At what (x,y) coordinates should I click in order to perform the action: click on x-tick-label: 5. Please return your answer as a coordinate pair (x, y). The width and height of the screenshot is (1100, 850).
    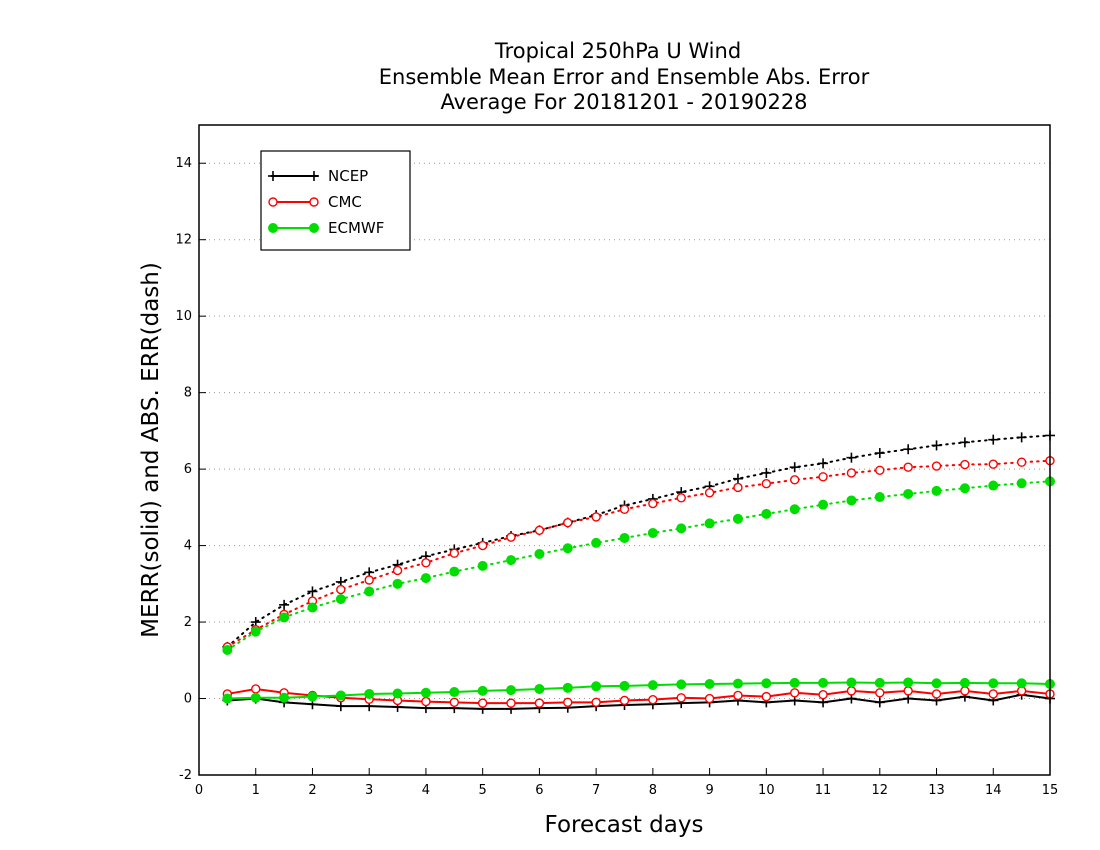
    Looking at the image, I should click on (483, 790).